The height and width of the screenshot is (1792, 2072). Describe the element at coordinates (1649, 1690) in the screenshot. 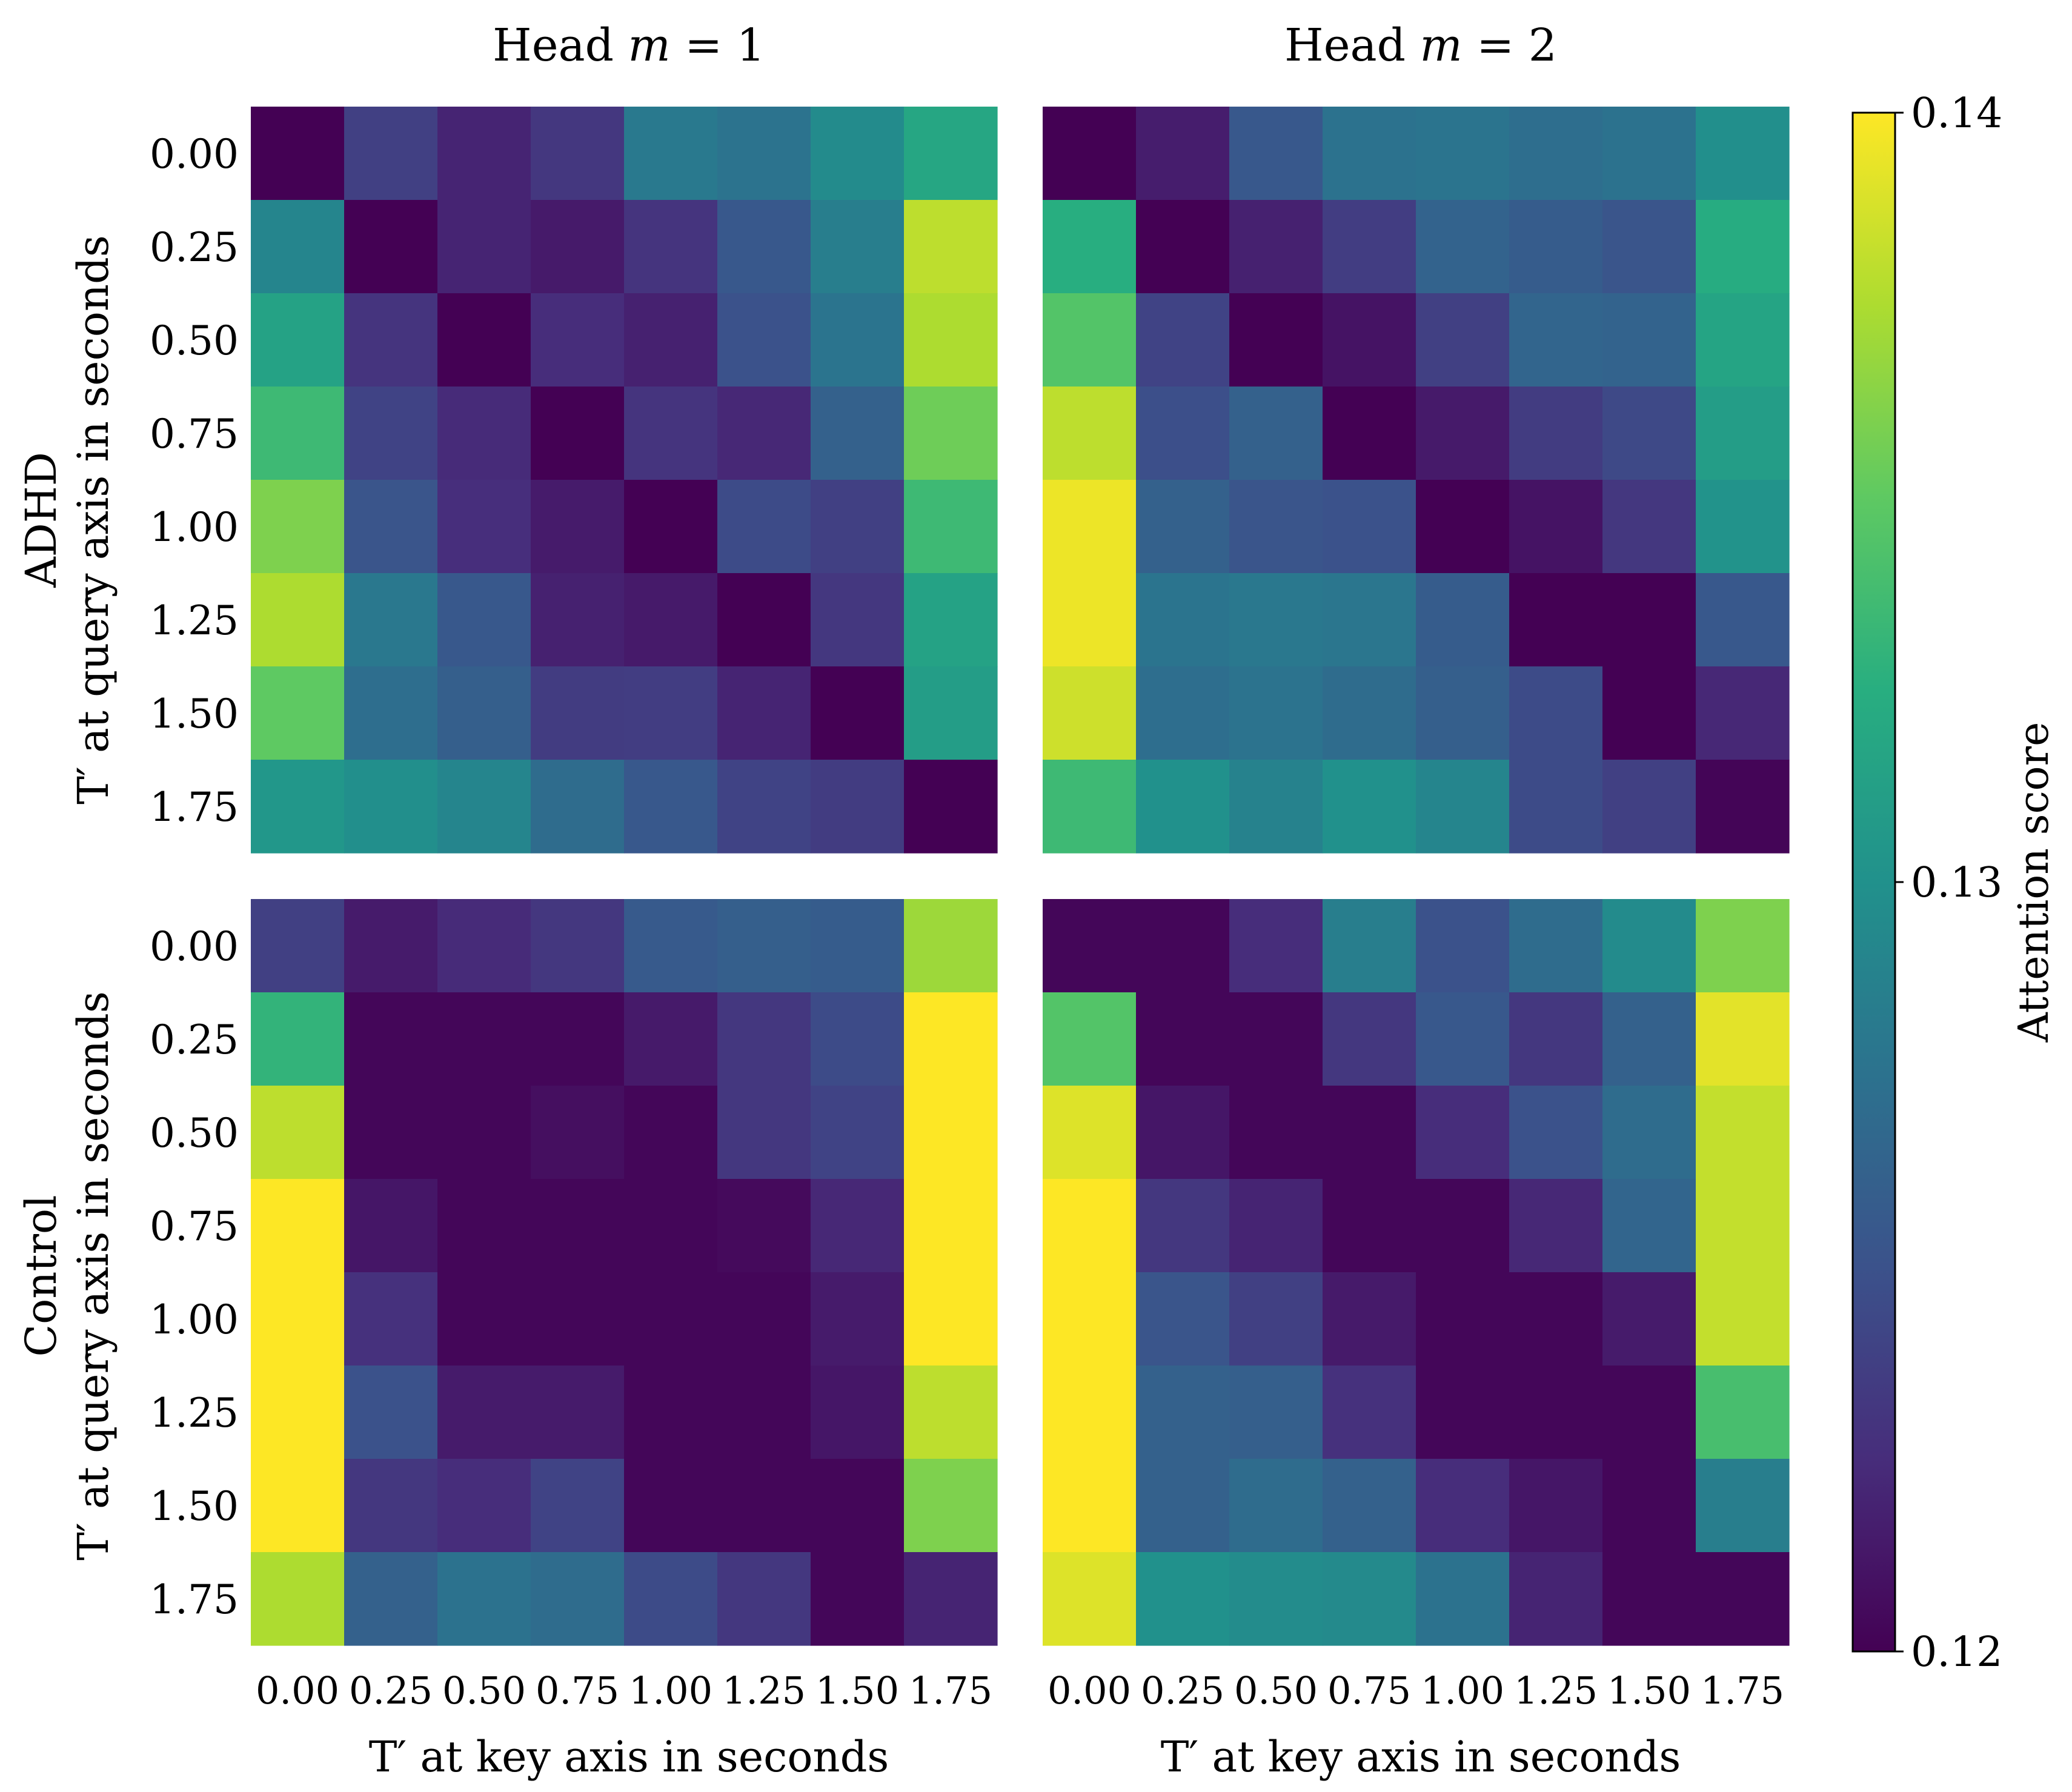

I see `x-tick-label: 1.50` at that location.